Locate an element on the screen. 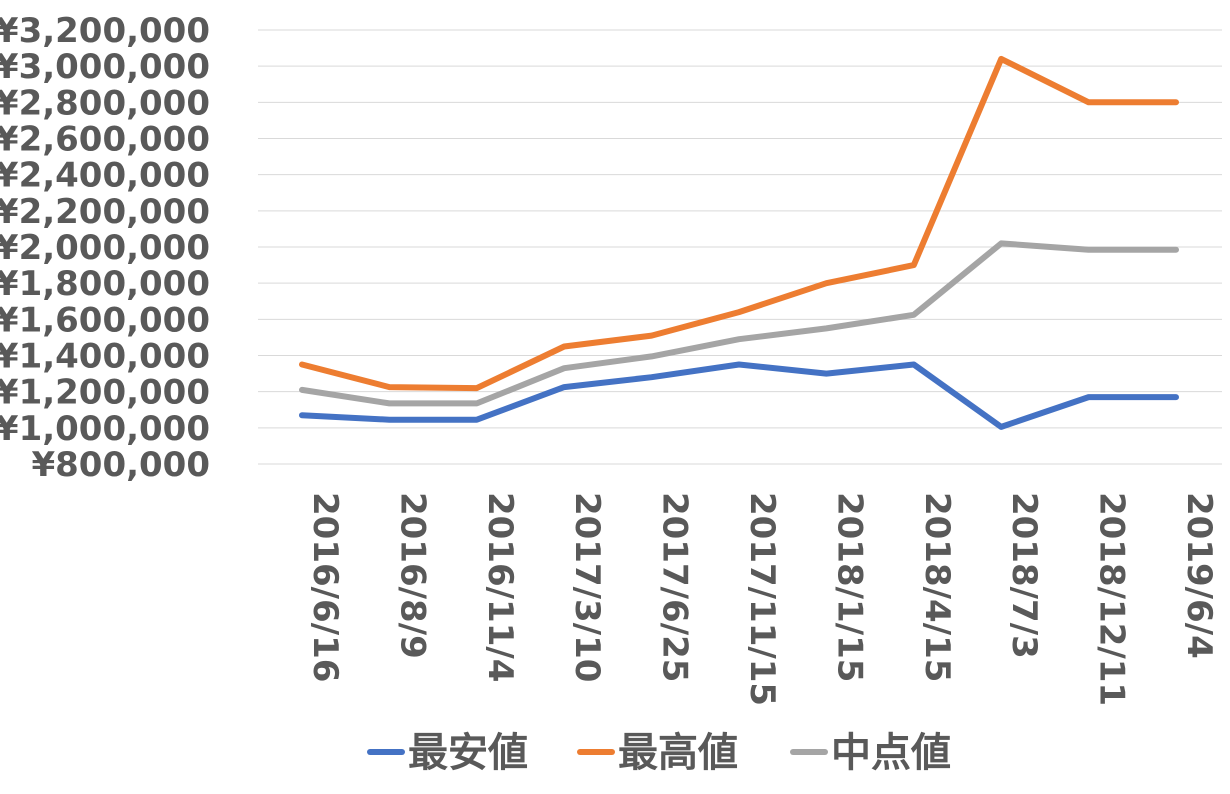 The height and width of the screenshot is (794, 1230). legend-label: 中点値 is located at coordinates (891, 753).